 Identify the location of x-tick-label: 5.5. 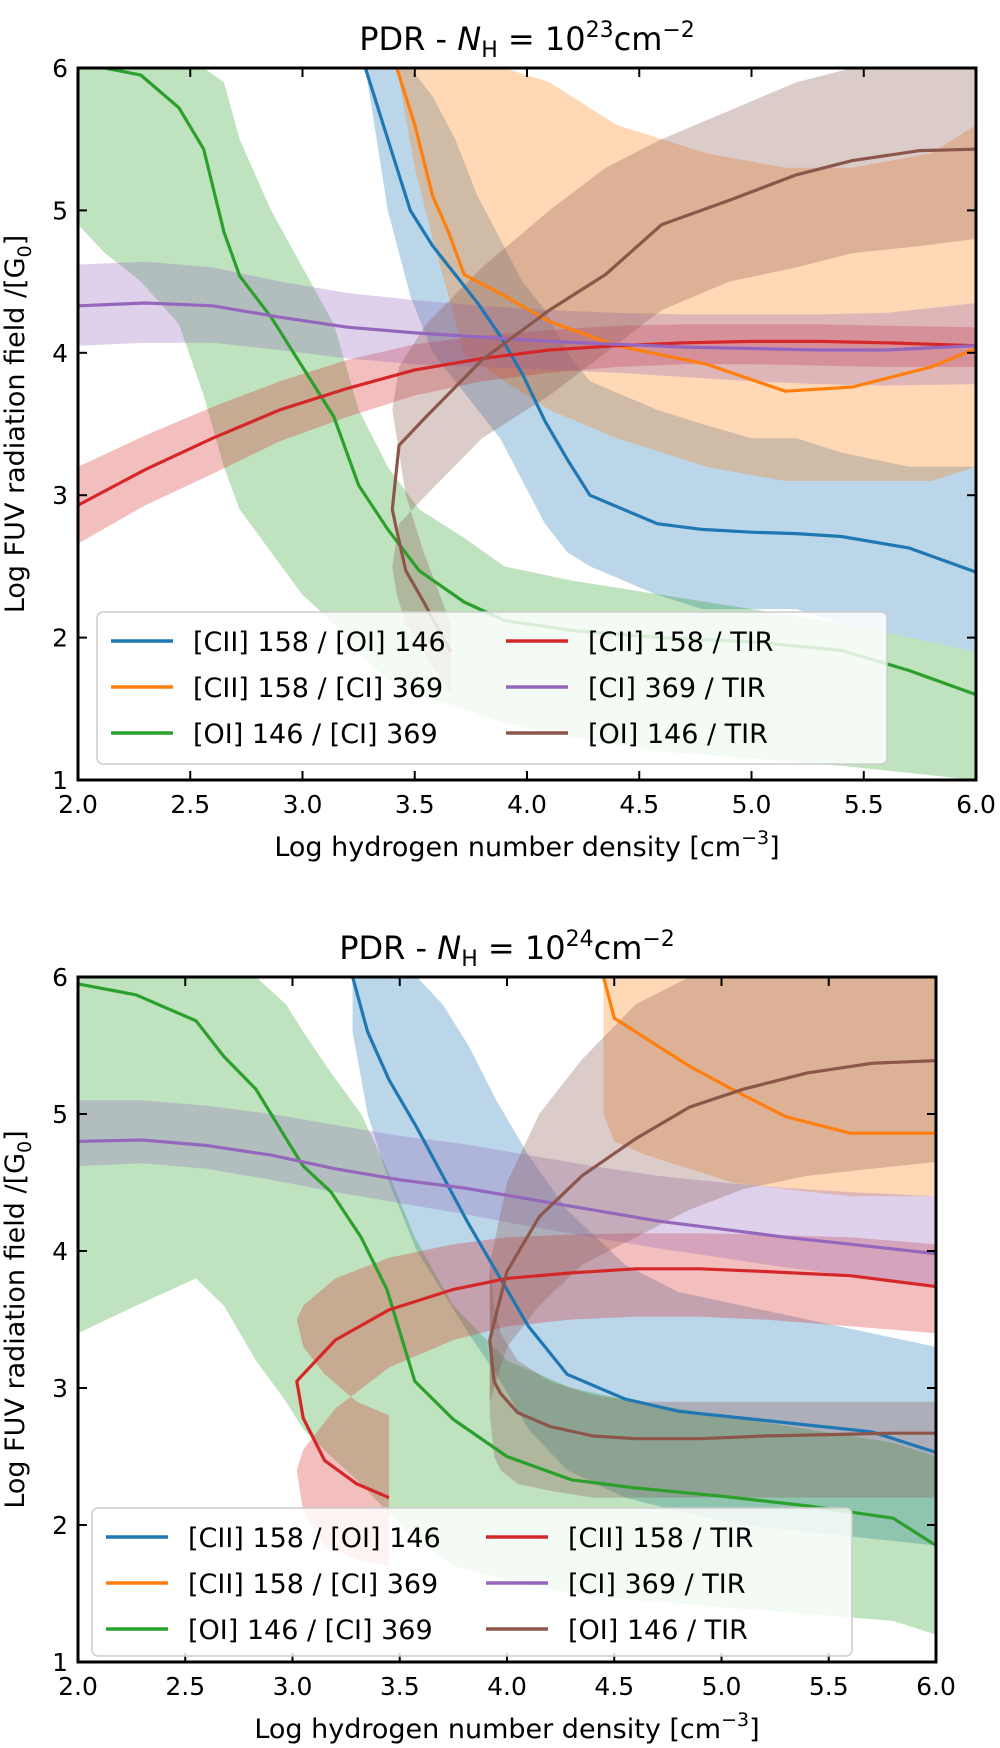
(829, 1686).